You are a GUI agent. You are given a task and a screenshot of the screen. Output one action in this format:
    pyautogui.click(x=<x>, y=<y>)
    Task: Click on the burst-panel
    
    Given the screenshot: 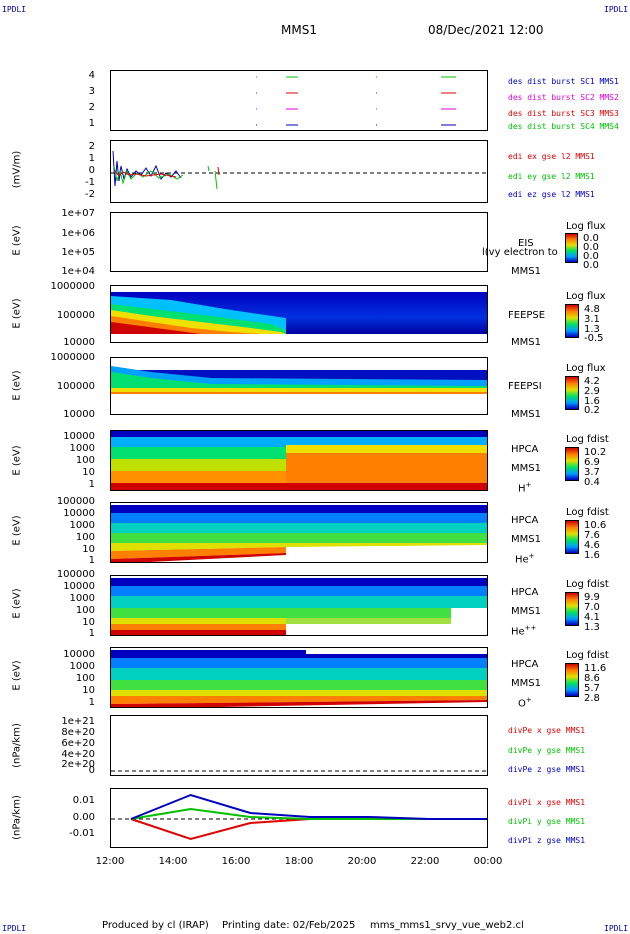 What is the action you would take?
    pyautogui.click(x=299, y=100)
    